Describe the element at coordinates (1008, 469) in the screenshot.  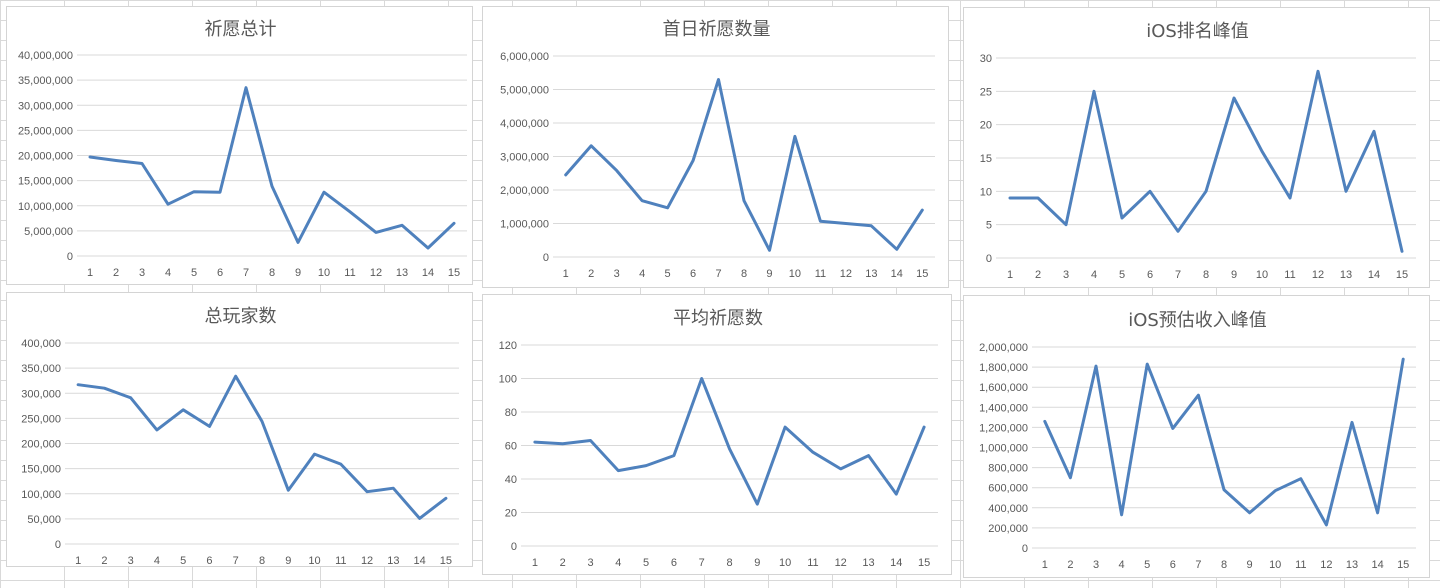
I see `y-tick-label: 800,000` at that location.